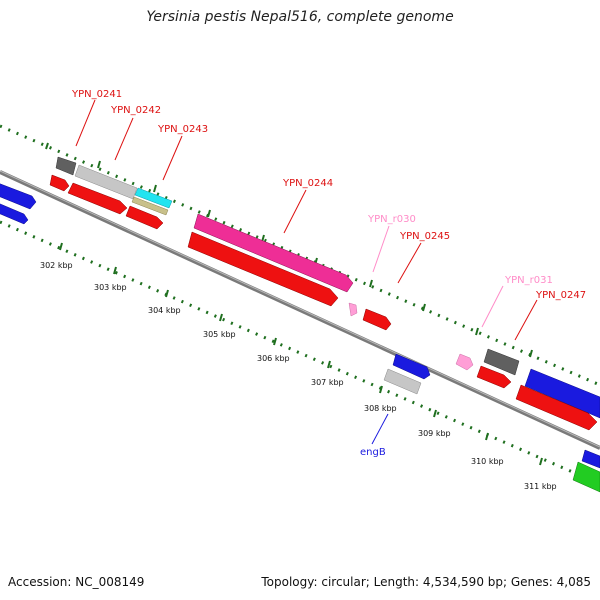 The width and height of the screenshot is (600, 600). I want to click on kbp-label-304: 304 kbp, so click(164, 310).